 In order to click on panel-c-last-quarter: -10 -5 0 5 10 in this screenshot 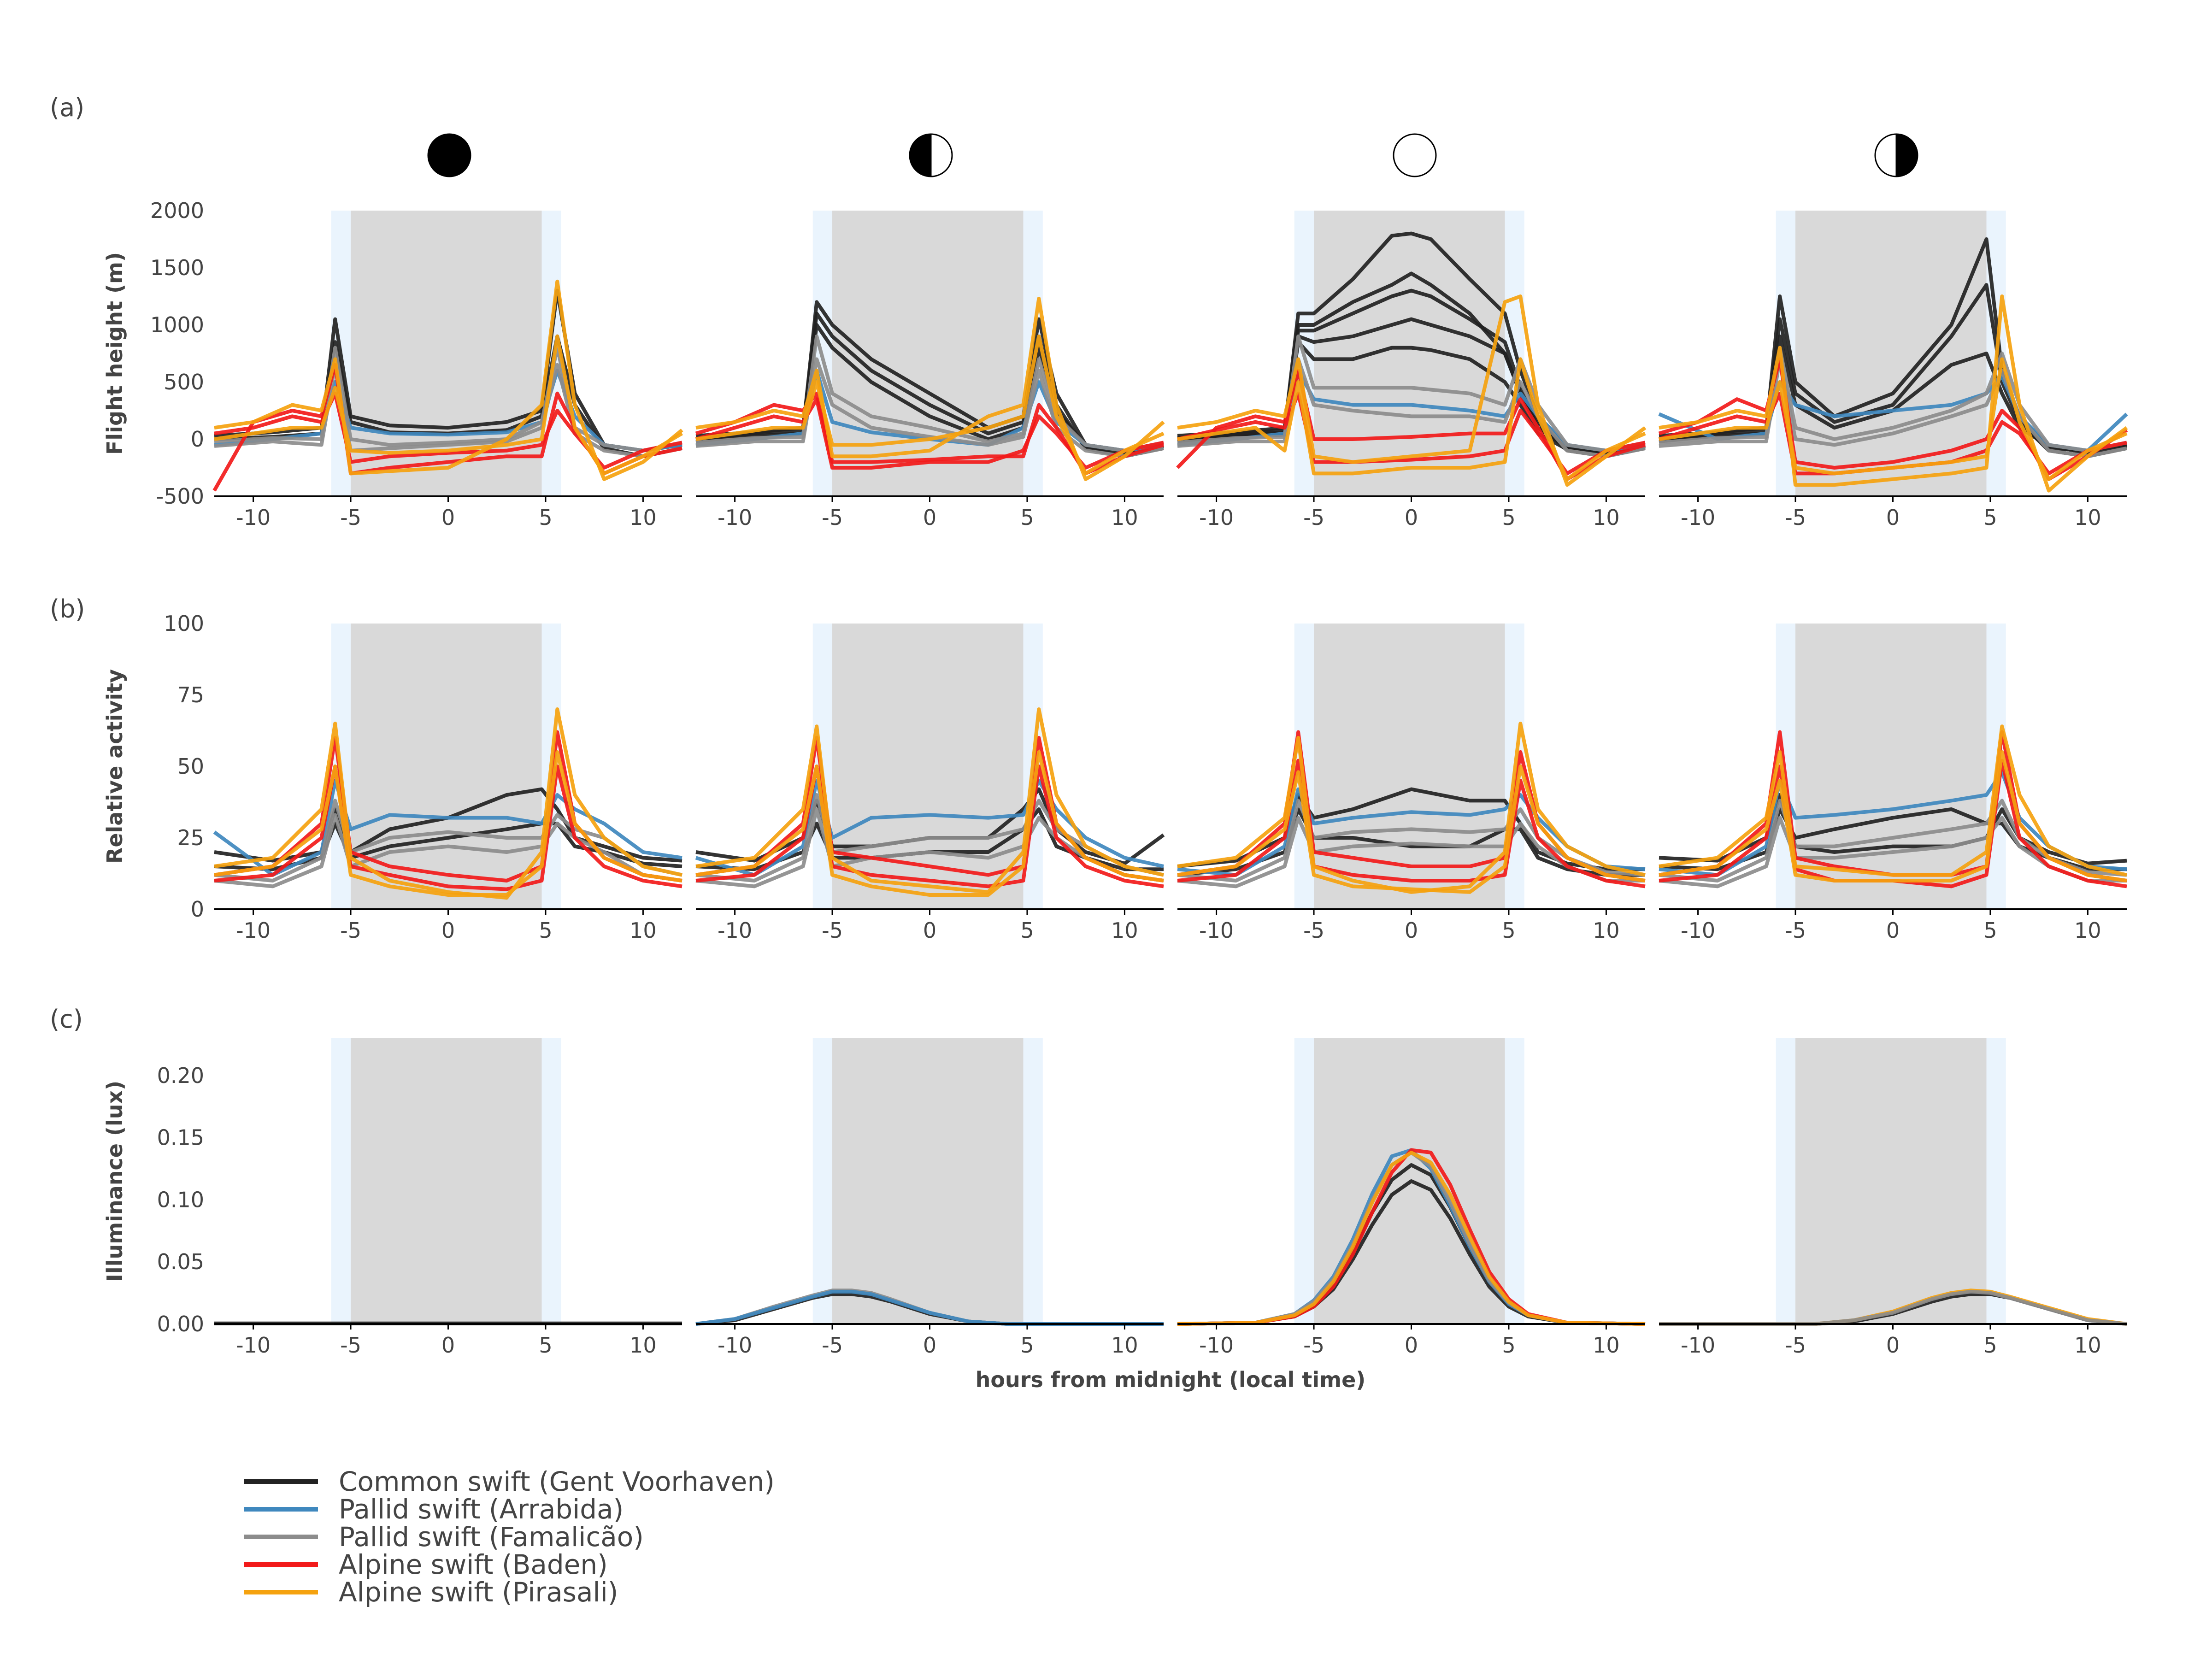, I will do `click(1893, 1198)`.